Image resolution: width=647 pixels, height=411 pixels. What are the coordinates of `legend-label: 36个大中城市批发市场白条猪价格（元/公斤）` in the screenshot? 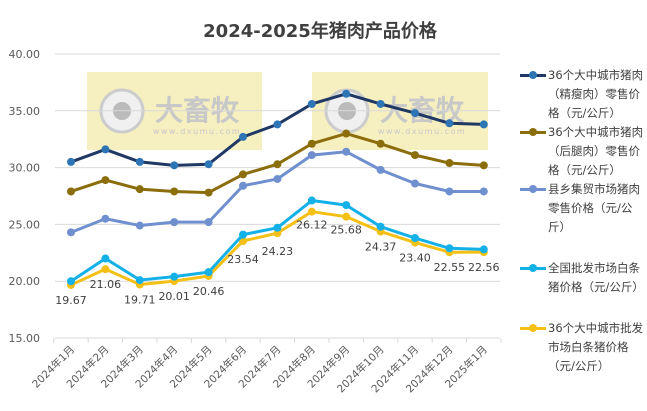 It's located at (596, 347).